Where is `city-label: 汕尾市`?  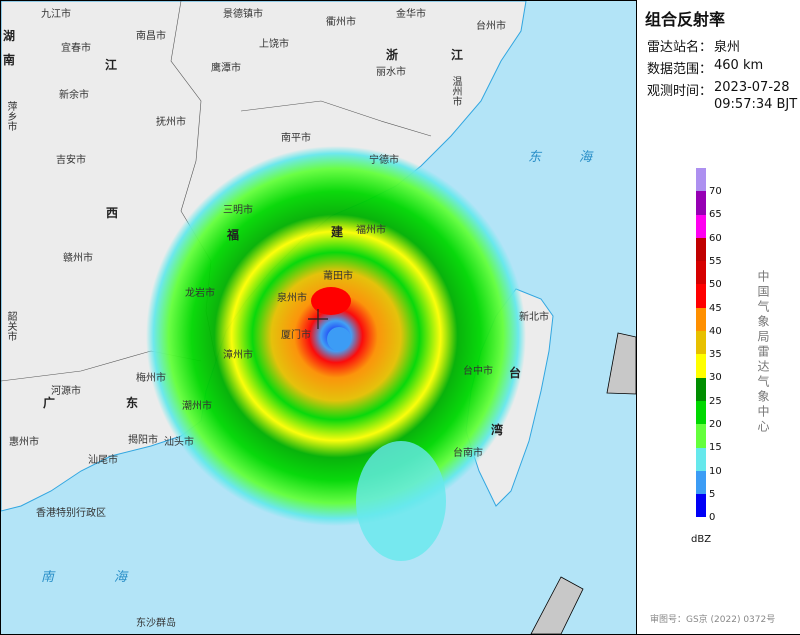
city-label: 汕尾市 is located at coordinates (103, 460).